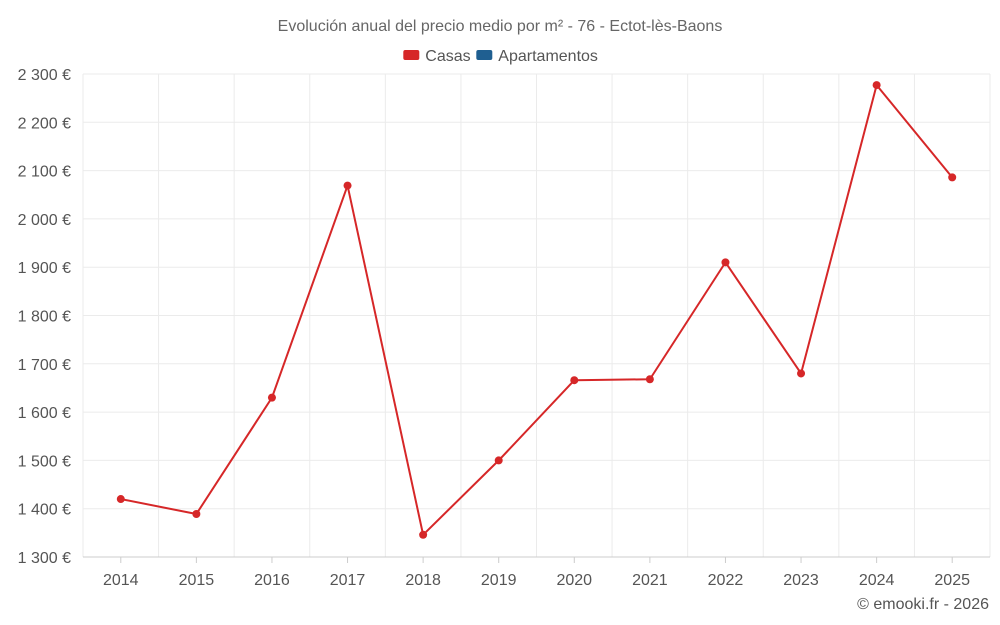  What do you see at coordinates (121, 580) in the screenshot?
I see `x-tick-label: 2014` at bounding box center [121, 580].